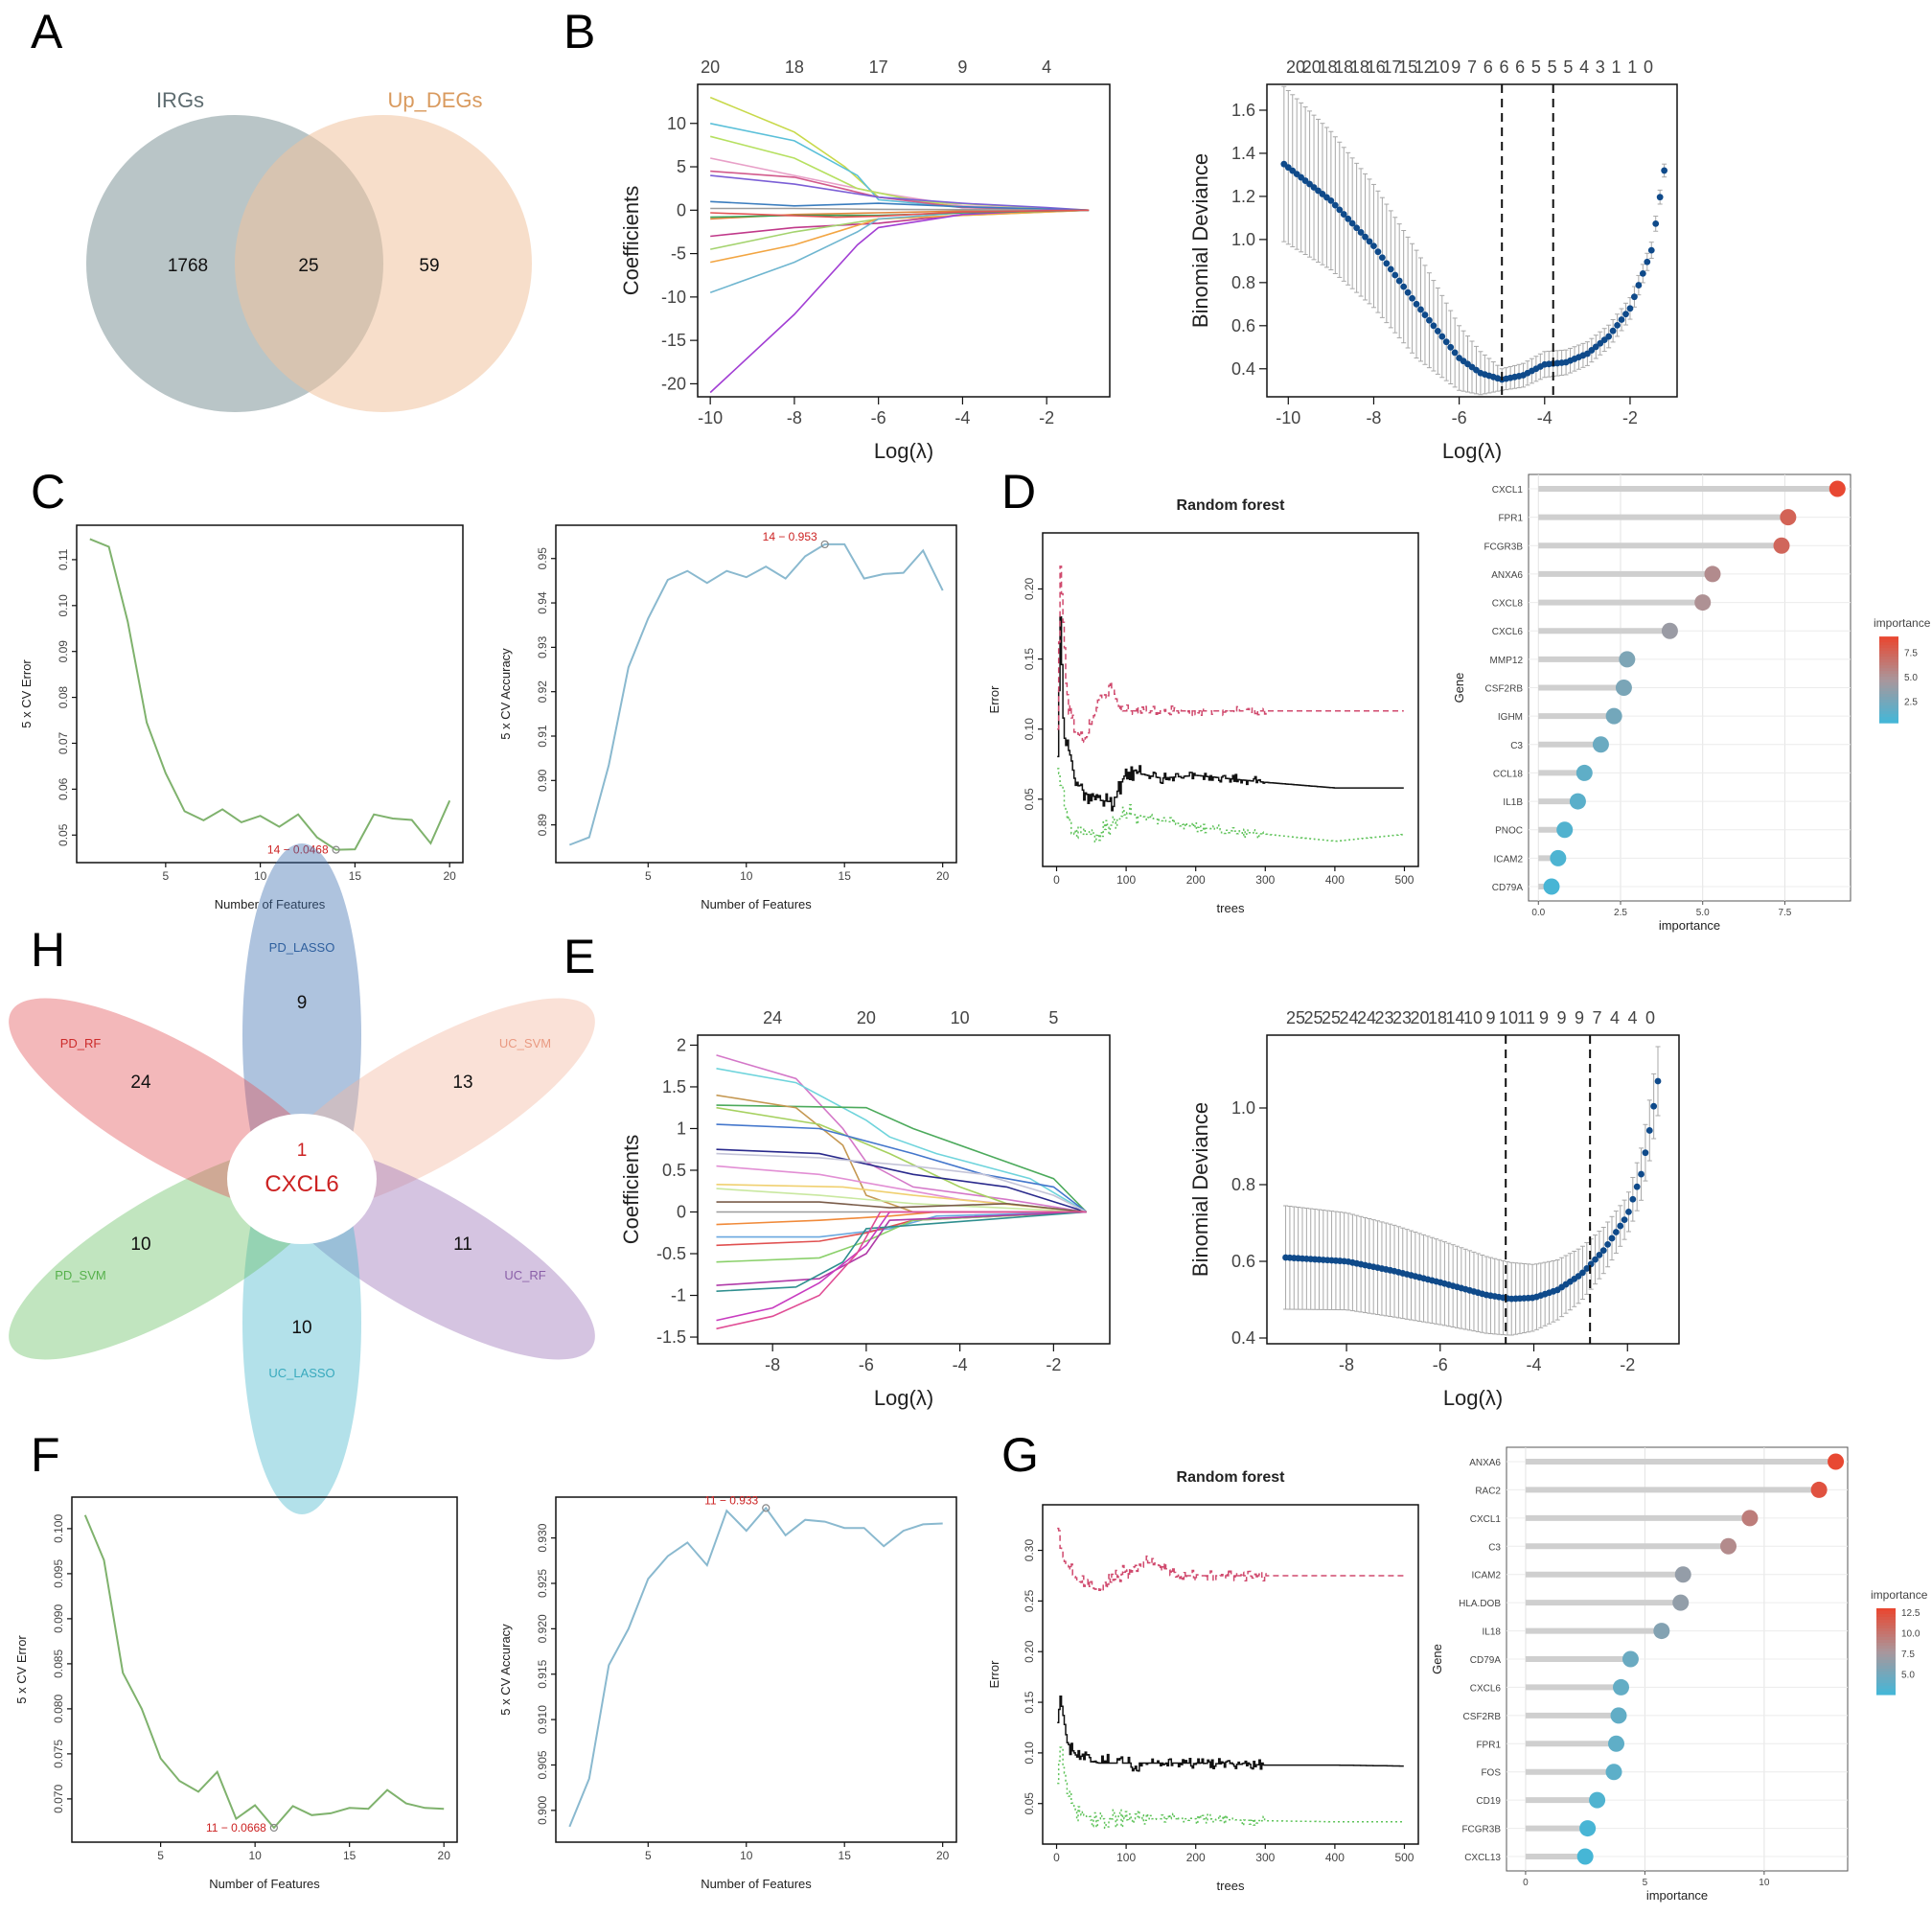  I want to click on x-tick-label: -10, so click(1288, 417).